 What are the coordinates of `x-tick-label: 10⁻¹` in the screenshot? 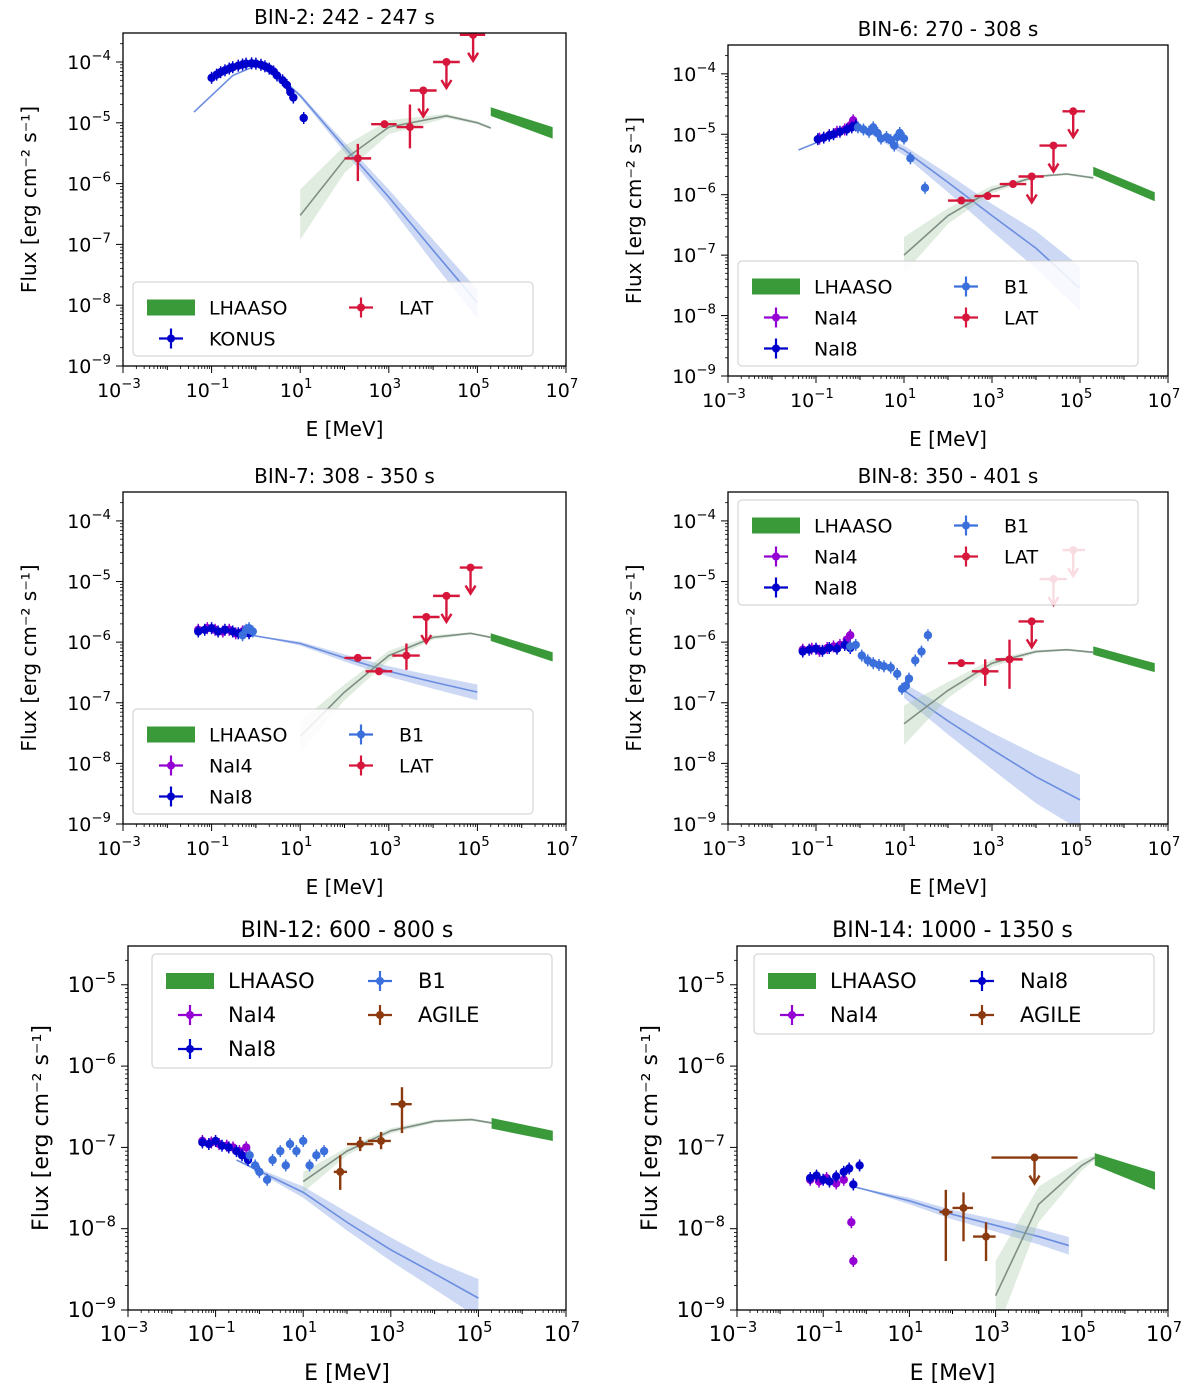 It's located at (819, 1332).